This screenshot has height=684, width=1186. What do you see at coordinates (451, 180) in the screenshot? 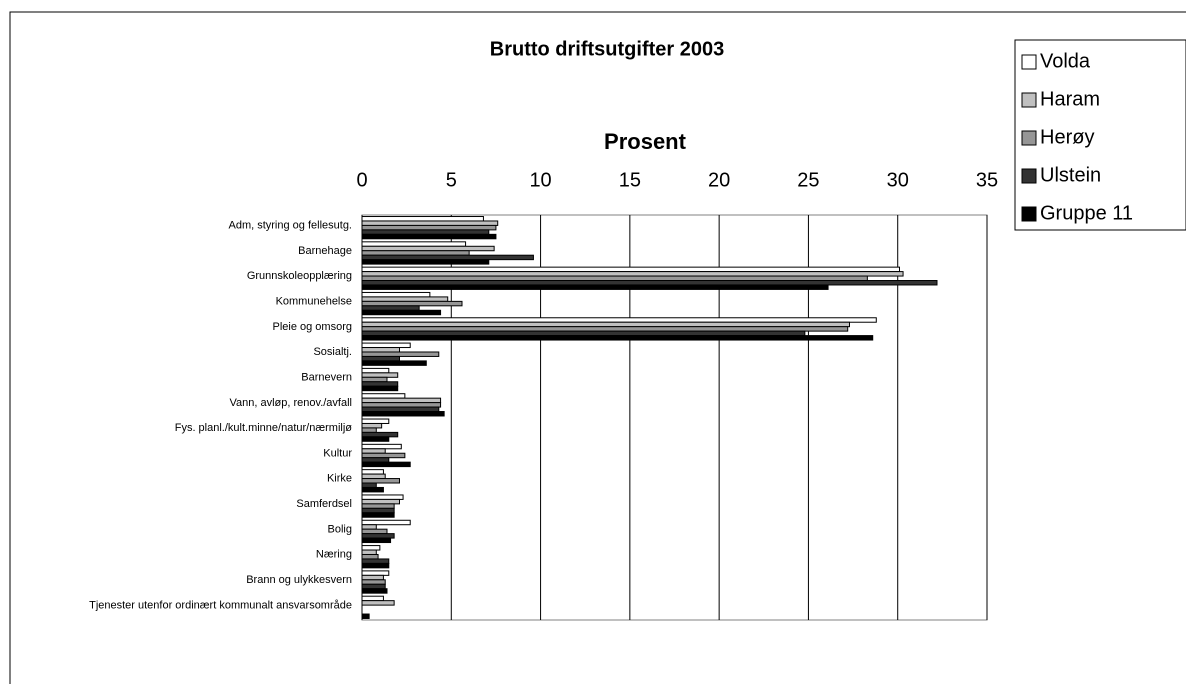
I see `x-tick-label: 5` at bounding box center [451, 180].